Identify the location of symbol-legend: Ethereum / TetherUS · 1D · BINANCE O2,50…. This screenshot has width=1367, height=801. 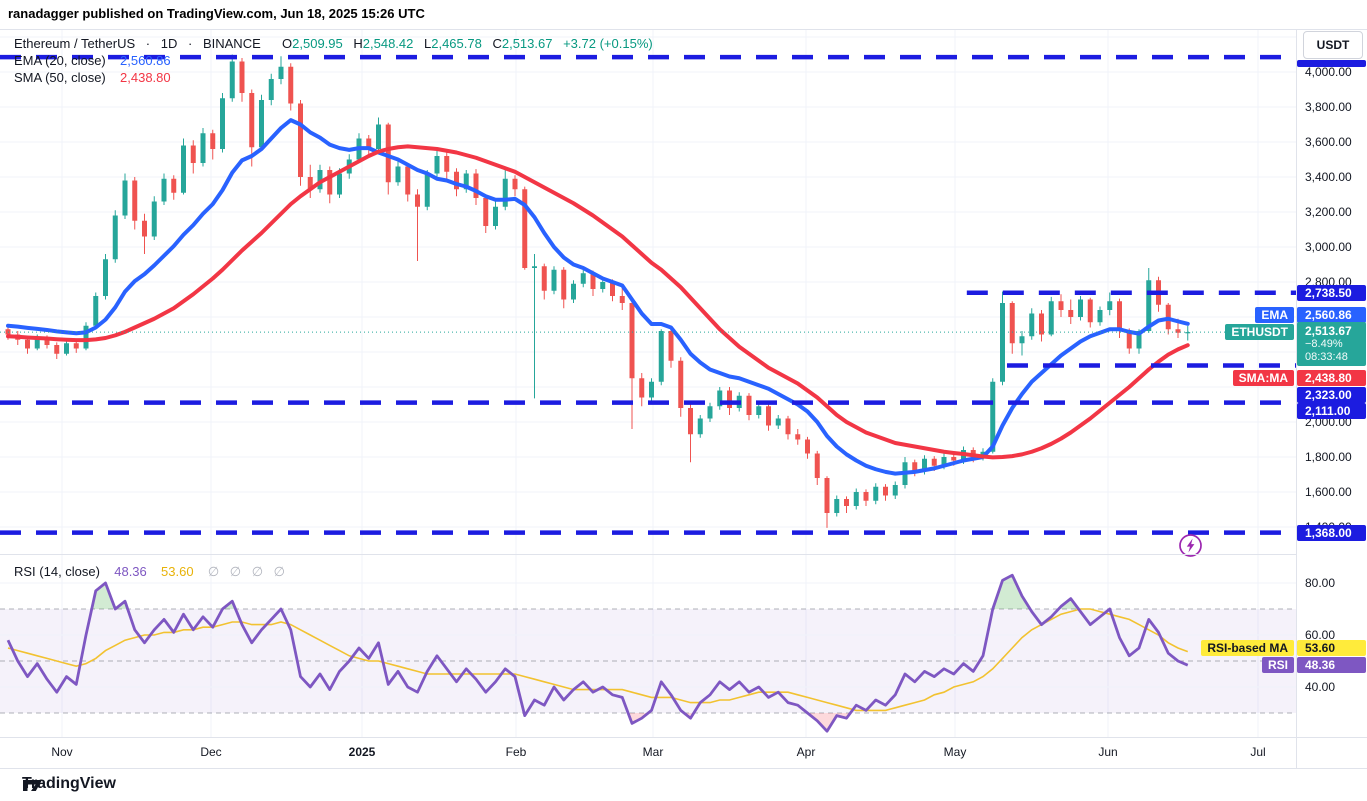
(333, 43).